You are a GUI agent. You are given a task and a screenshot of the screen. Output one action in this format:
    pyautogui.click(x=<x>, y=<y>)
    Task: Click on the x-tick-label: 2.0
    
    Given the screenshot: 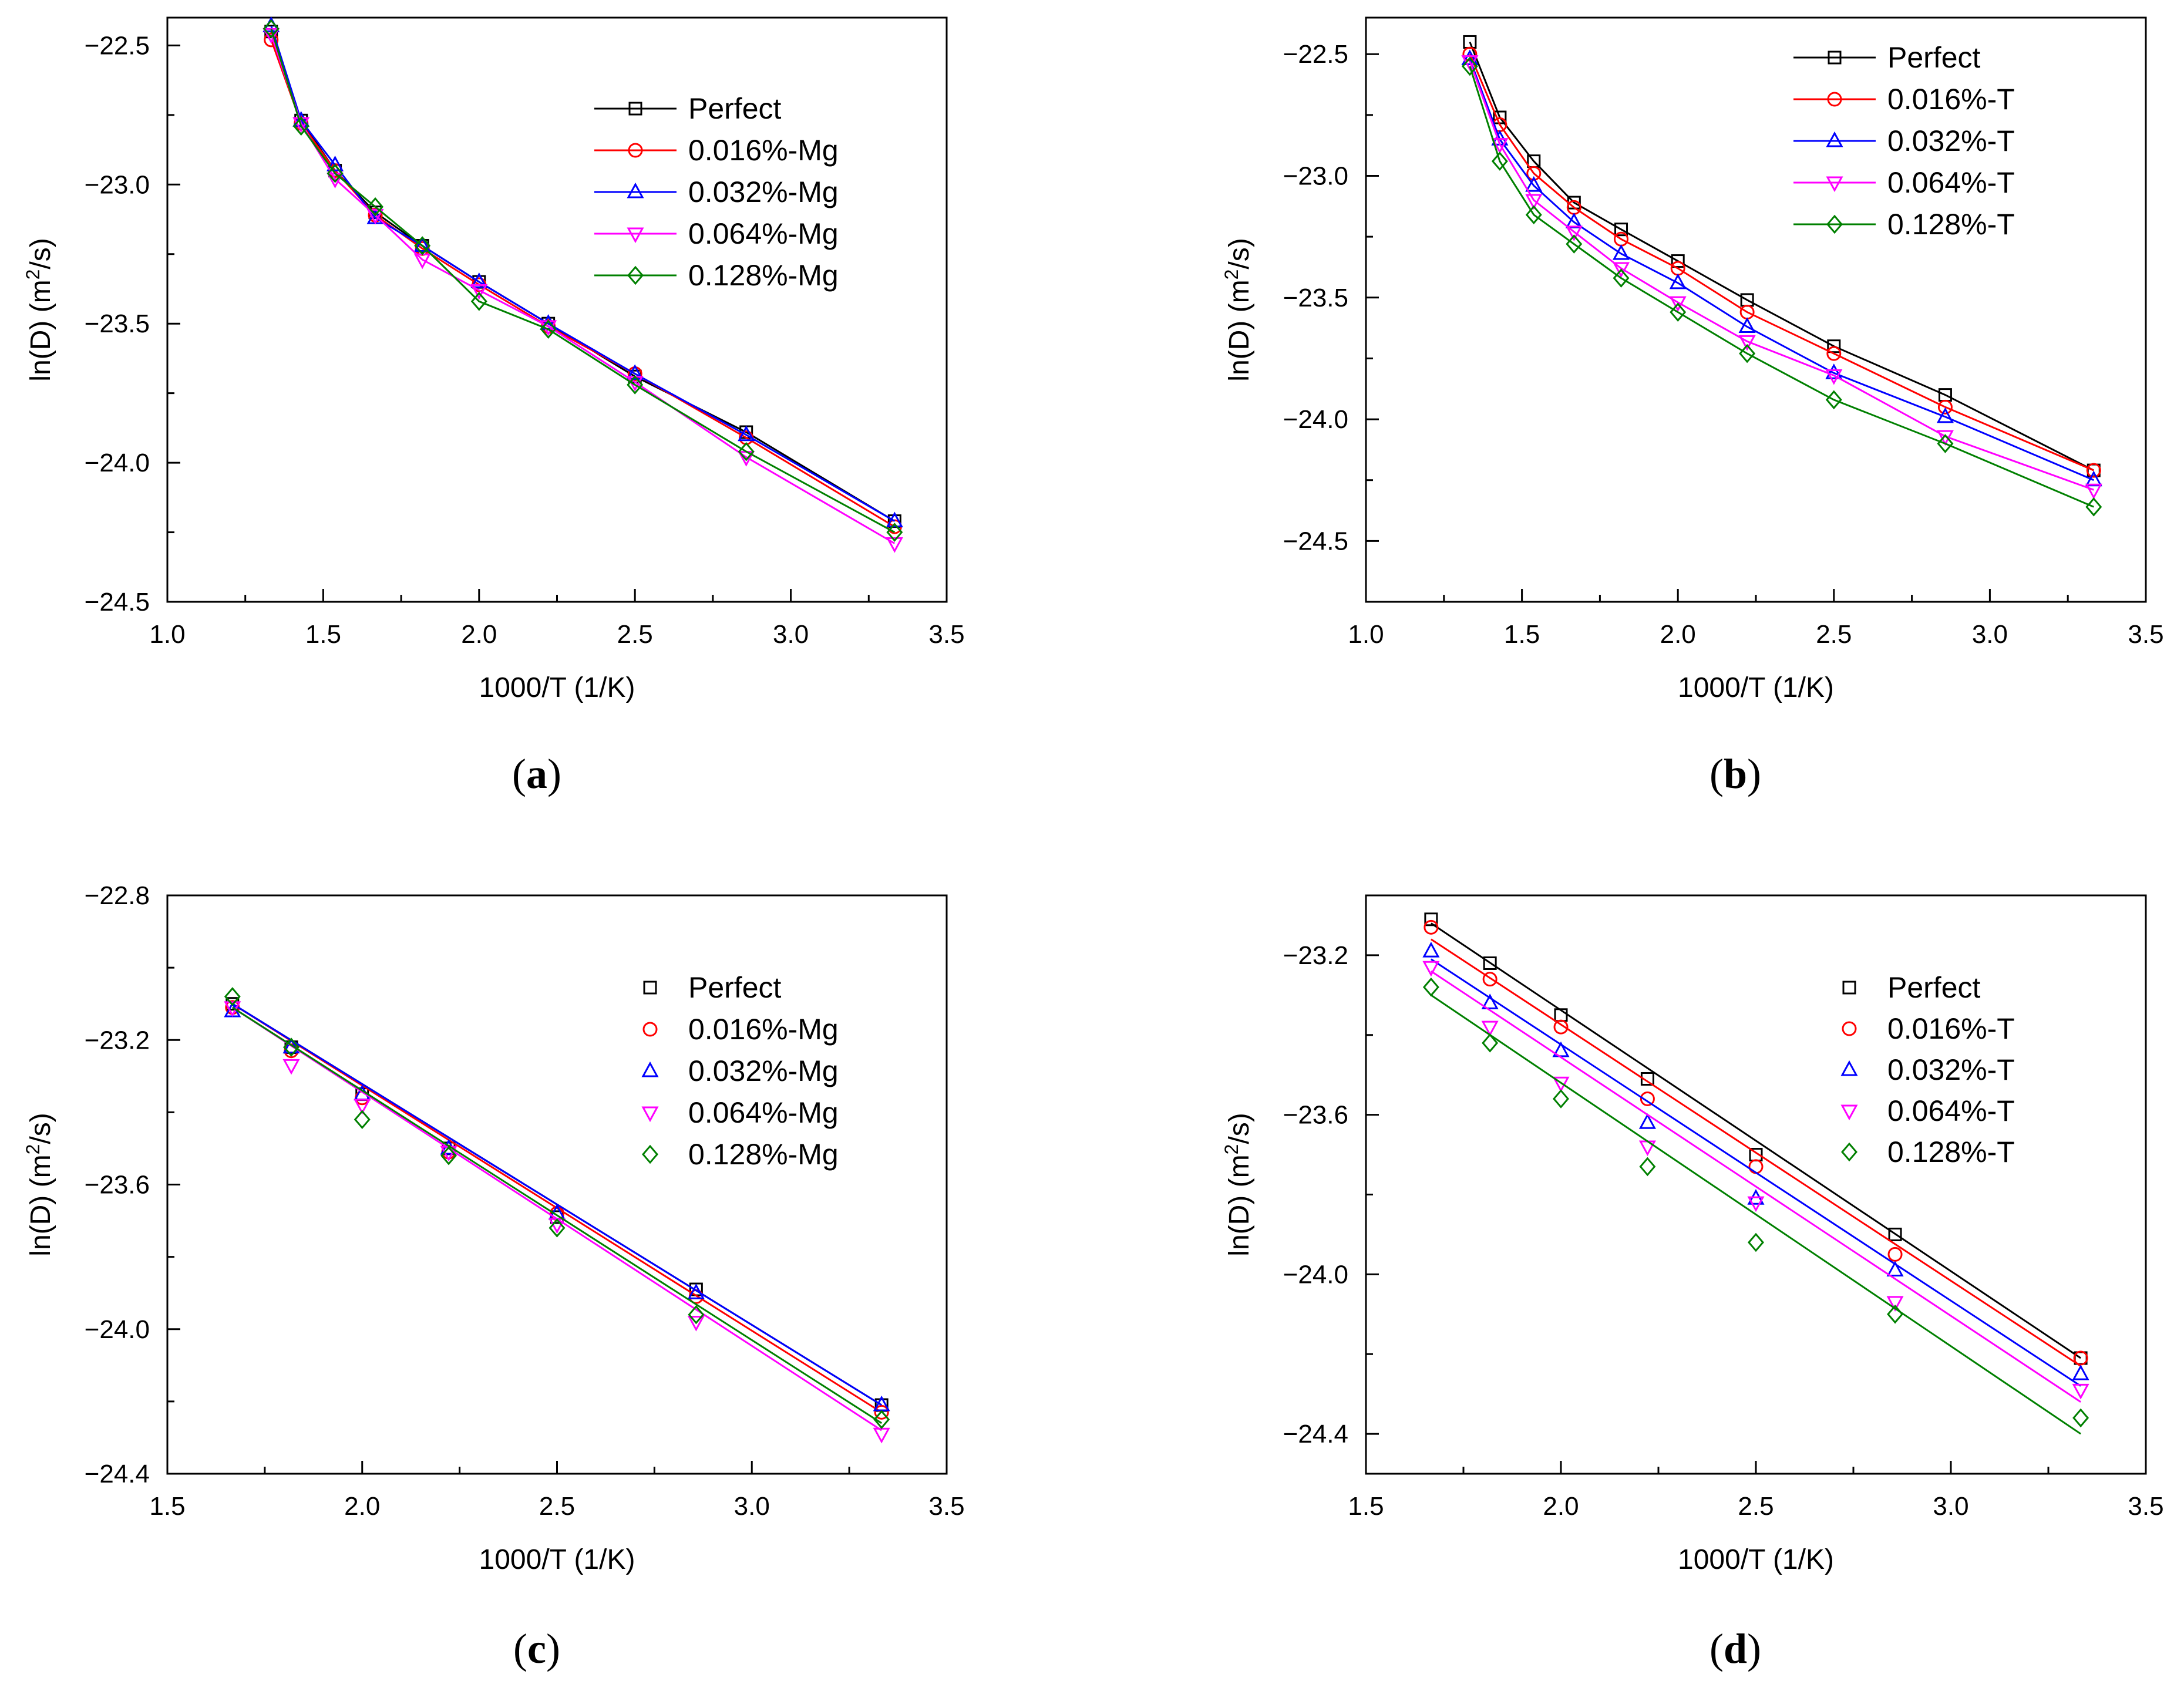 What is the action you would take?
    pyautogui.click(x=1678, y=634)
    